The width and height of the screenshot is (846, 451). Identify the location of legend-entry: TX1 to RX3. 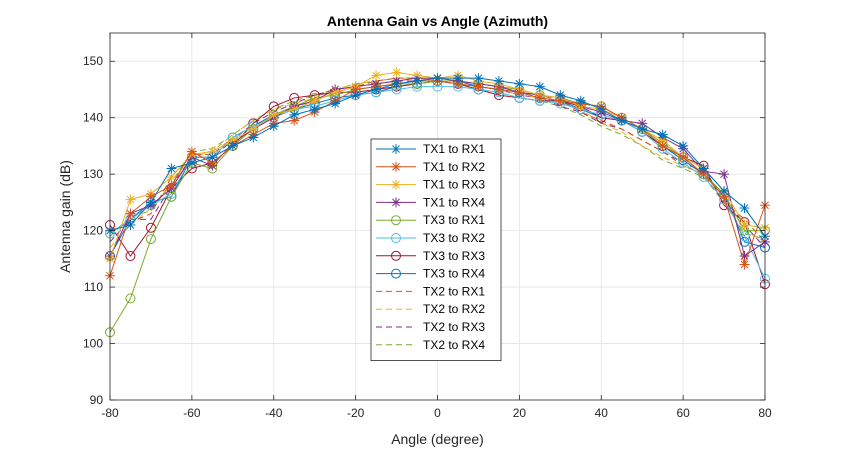
(430, 185).